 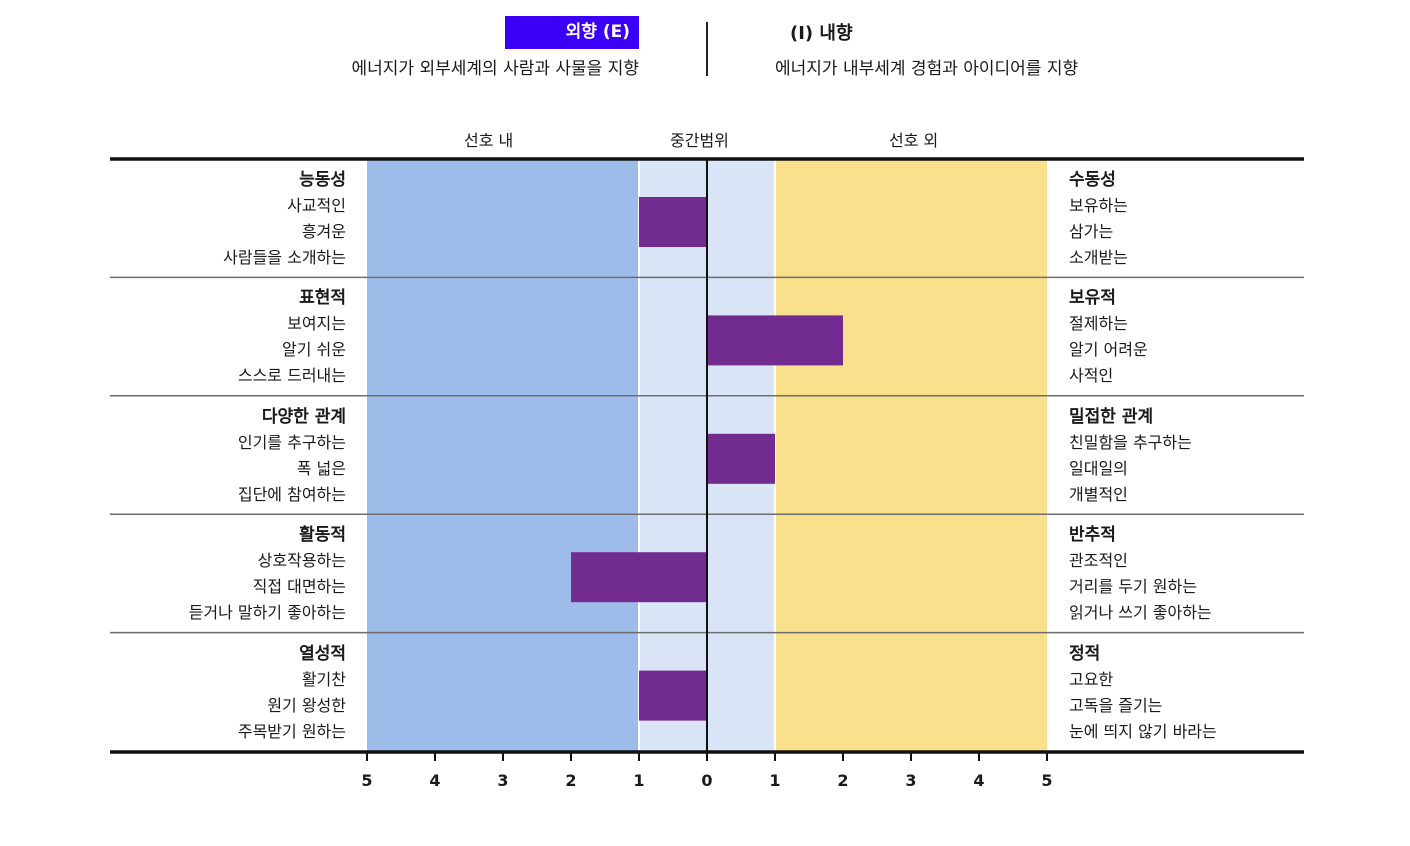 What do you see at coordinates (316, 324) in the screenshot?
I see `left-facet-descriptor: 보여지는` at bounding box center [316, 324].